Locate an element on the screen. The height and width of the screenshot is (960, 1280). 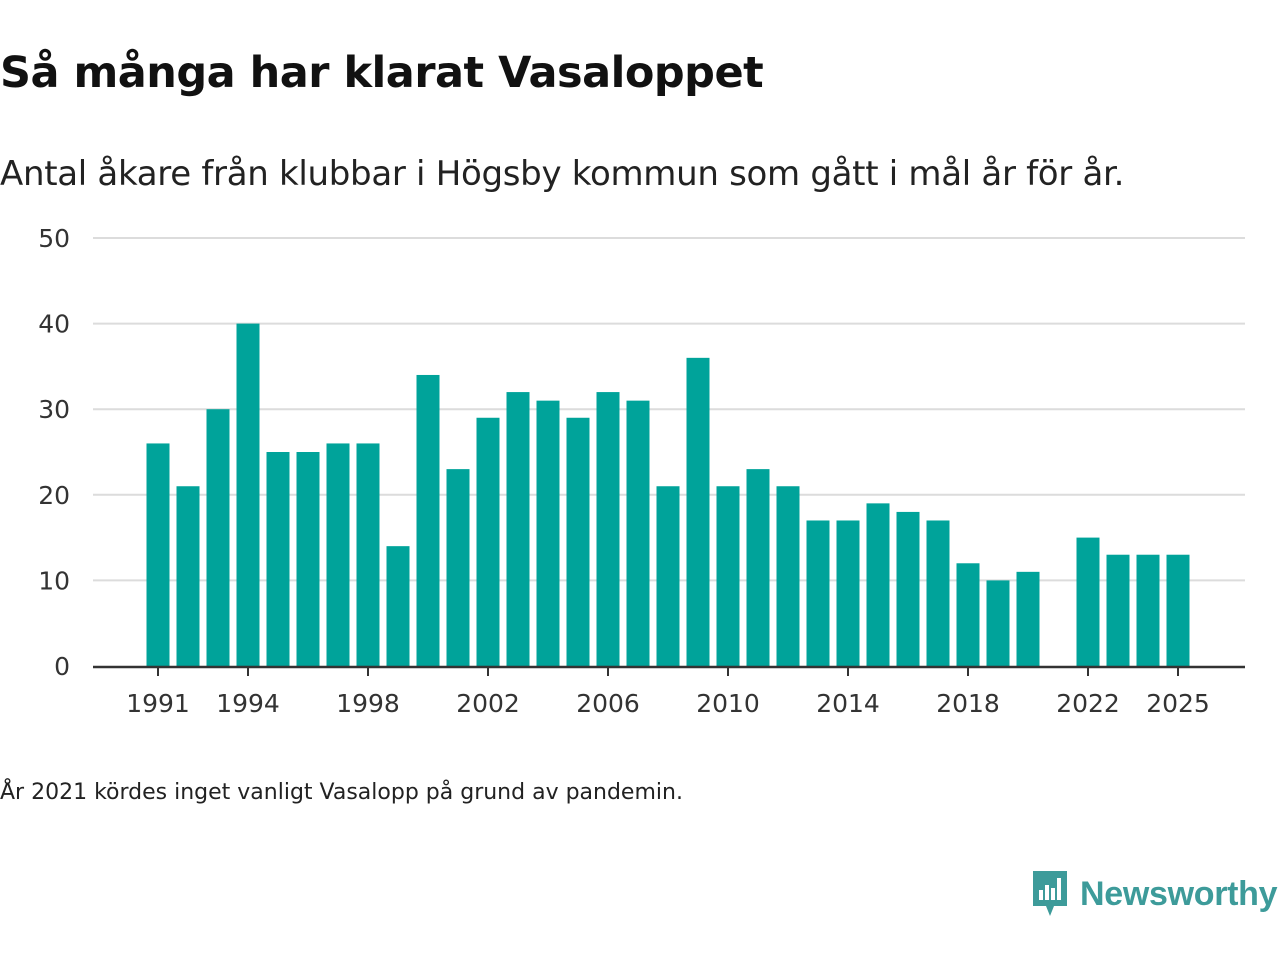
bar-2006 is located at coordinates (608, 529).